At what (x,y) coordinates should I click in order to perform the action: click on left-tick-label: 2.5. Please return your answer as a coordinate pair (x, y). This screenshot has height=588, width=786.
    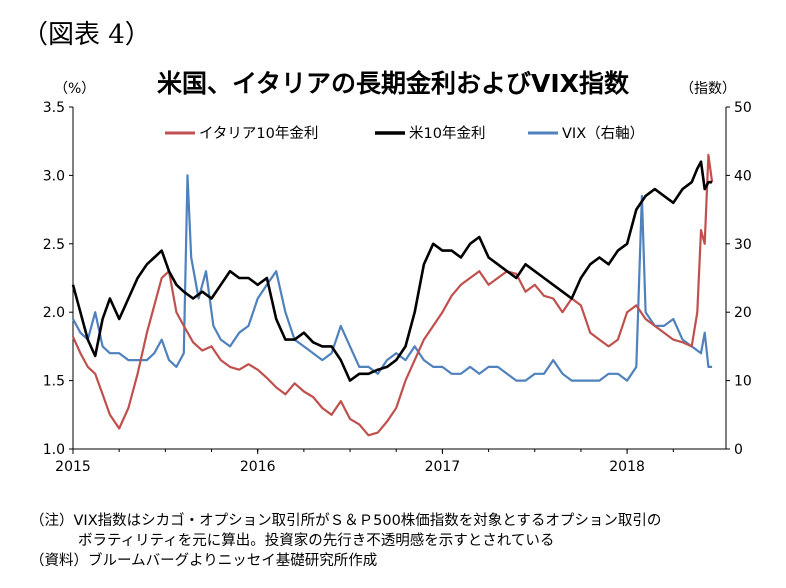
    Looking at the image, I should click on (54, 245).